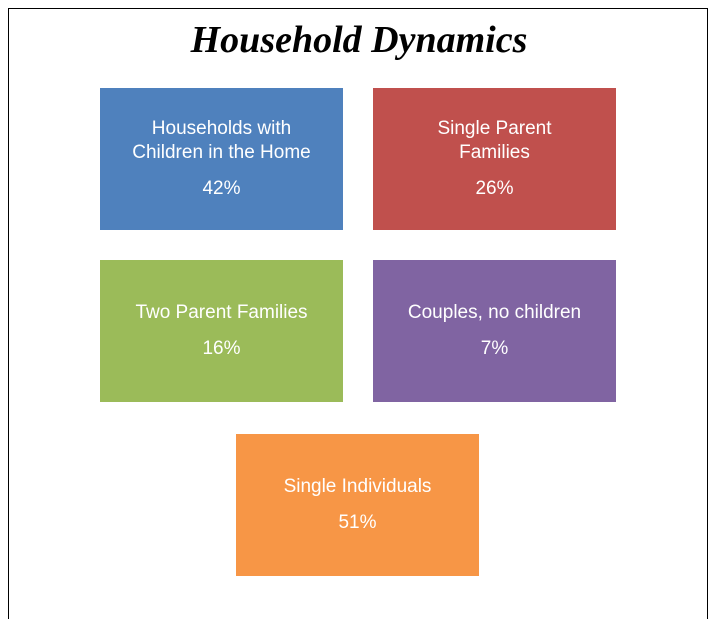 This screenshot has width=718, height=619. Describe the element at coordinates (221, 188) in the screenshot. I see `node-value: 42%` at that location.